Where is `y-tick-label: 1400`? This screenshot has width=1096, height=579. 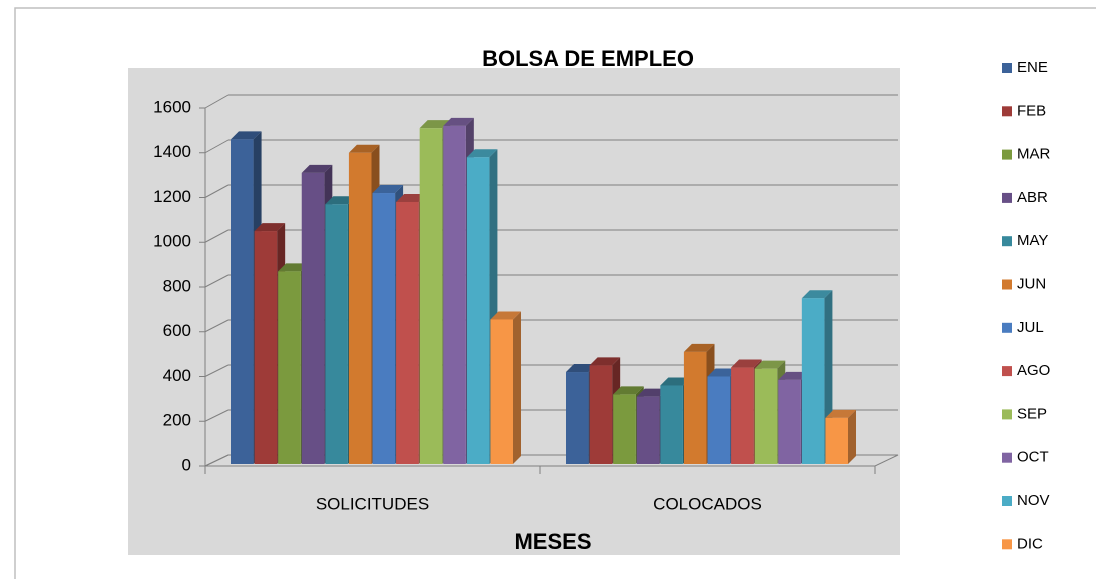
y-tick-label: 1400 is located at coordinates (172, 151).